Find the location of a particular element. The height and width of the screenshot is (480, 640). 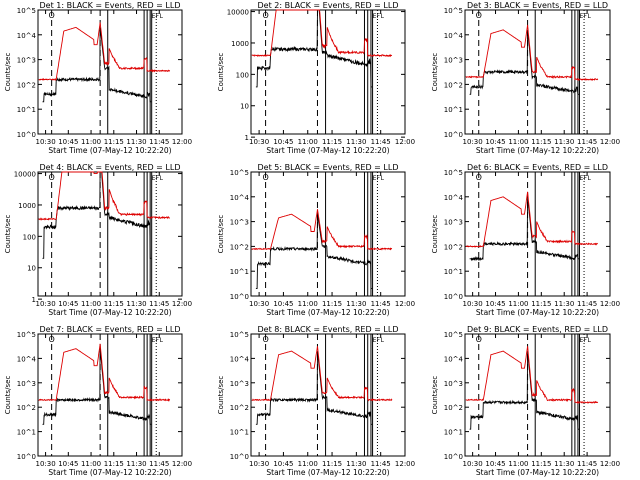

y-tick-label: 10000 is located at coordinates (25, 175).